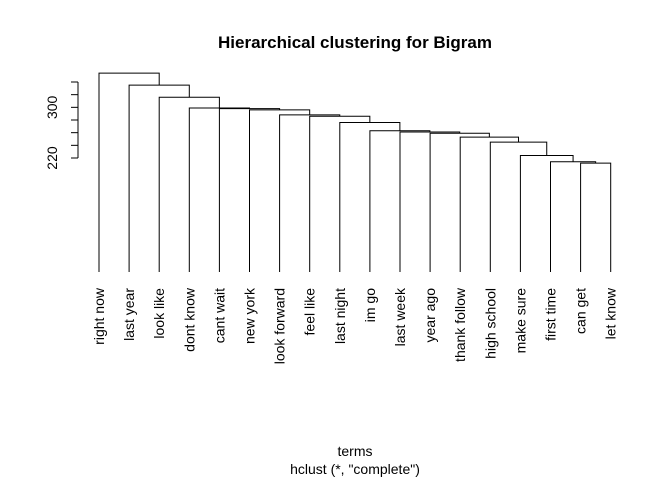  Describe the element at coordinates (219, 315) in the screenshot. I see `leaf-label: cant wait` at that location.